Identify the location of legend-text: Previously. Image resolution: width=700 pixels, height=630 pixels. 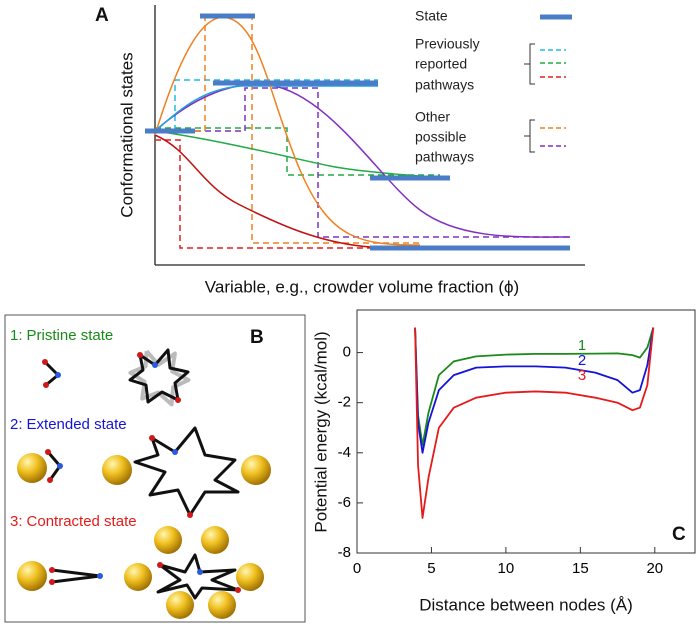
(447, 44).